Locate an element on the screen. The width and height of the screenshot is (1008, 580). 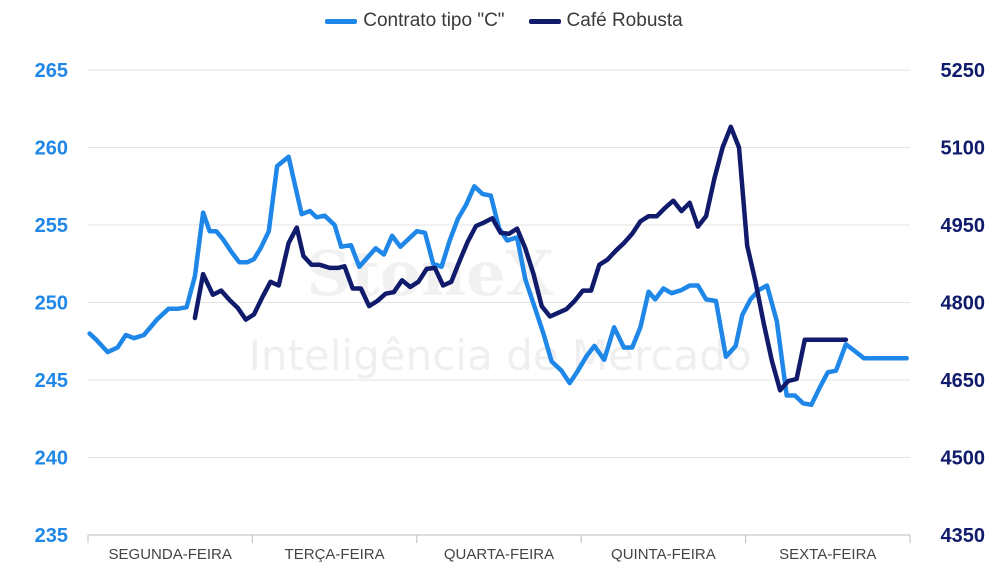
y-right-tick-label: 4500 is located at coordinates (963, 459).